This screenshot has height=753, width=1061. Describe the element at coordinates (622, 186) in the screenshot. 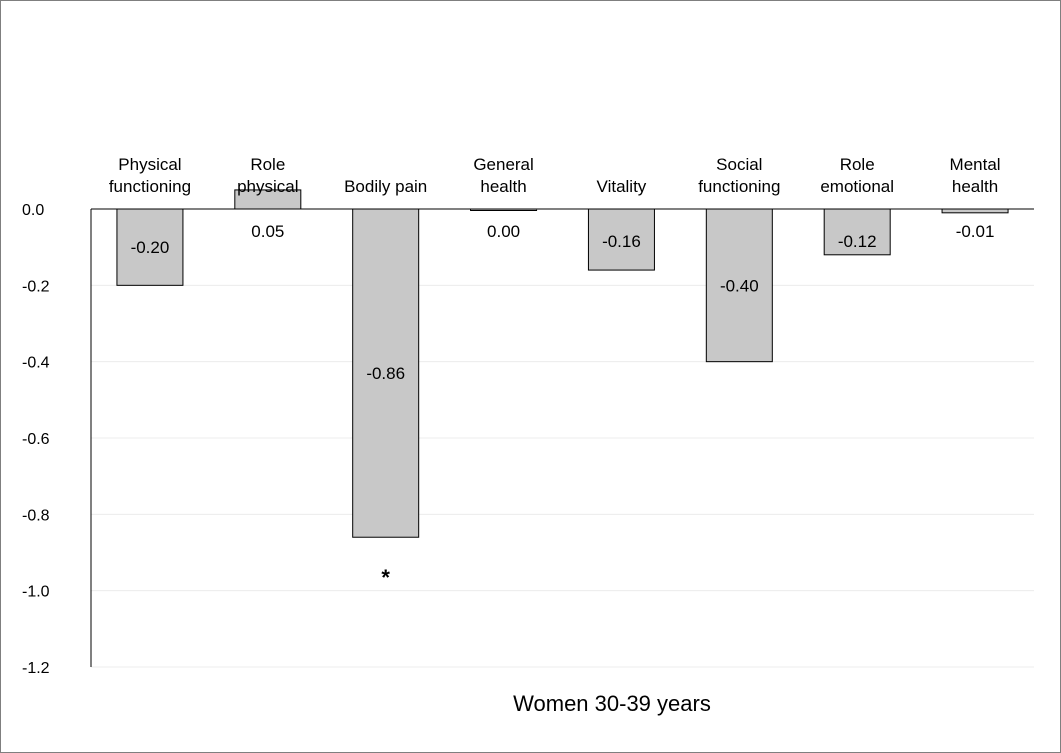

I see `category-label: Vitality` at that location.